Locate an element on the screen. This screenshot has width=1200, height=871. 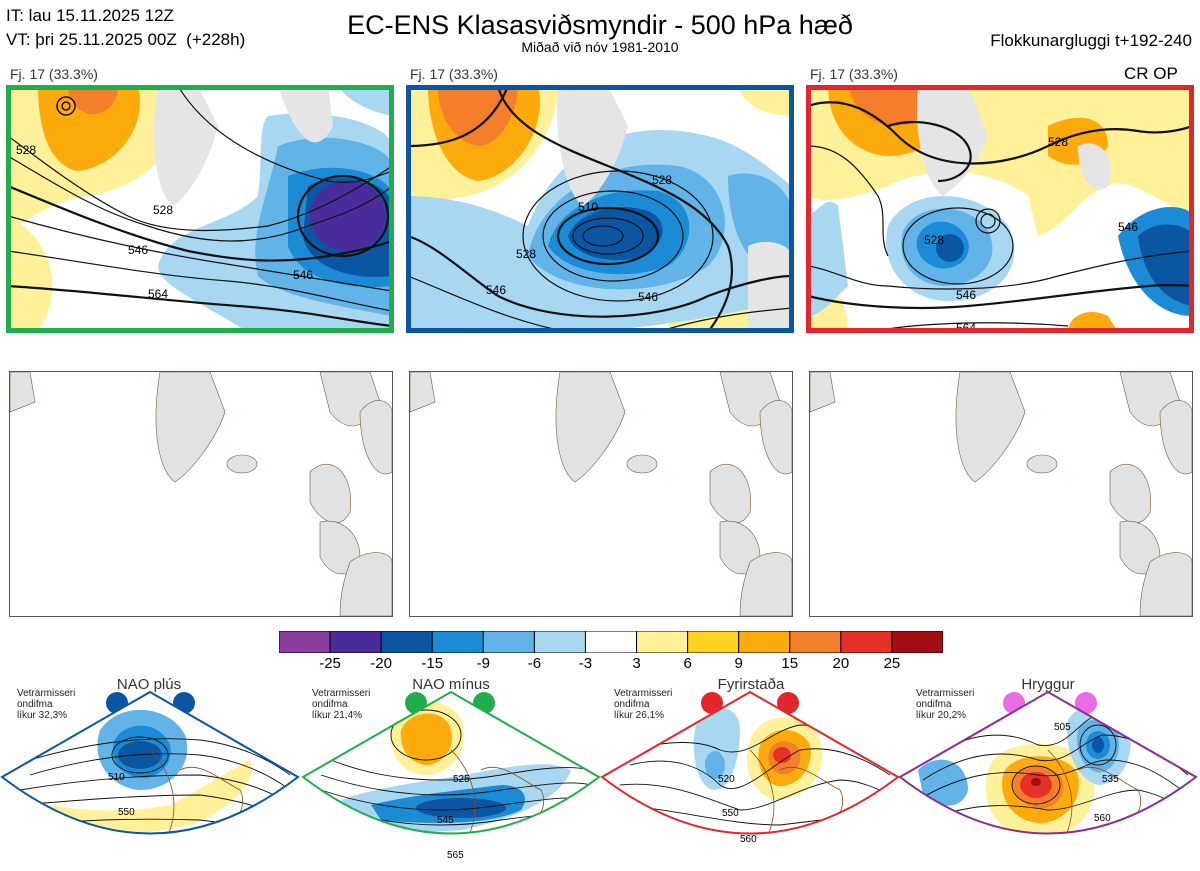
regime-2-name: NAO mínus is located at coordinates (451, 684).